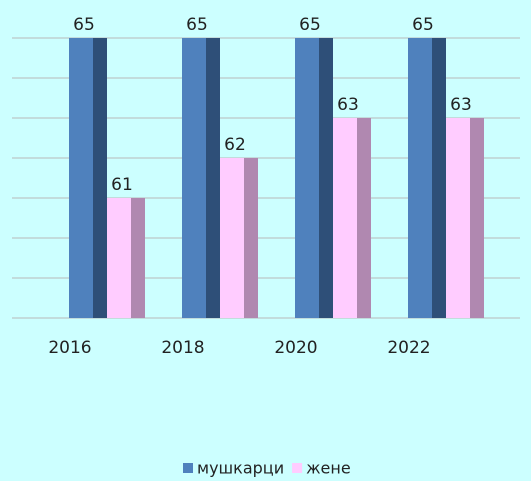  What do you see at coordinates (182, 348) in the screenshot?
I see `x-tick-label: 2018` at bounding box center [182, 348].